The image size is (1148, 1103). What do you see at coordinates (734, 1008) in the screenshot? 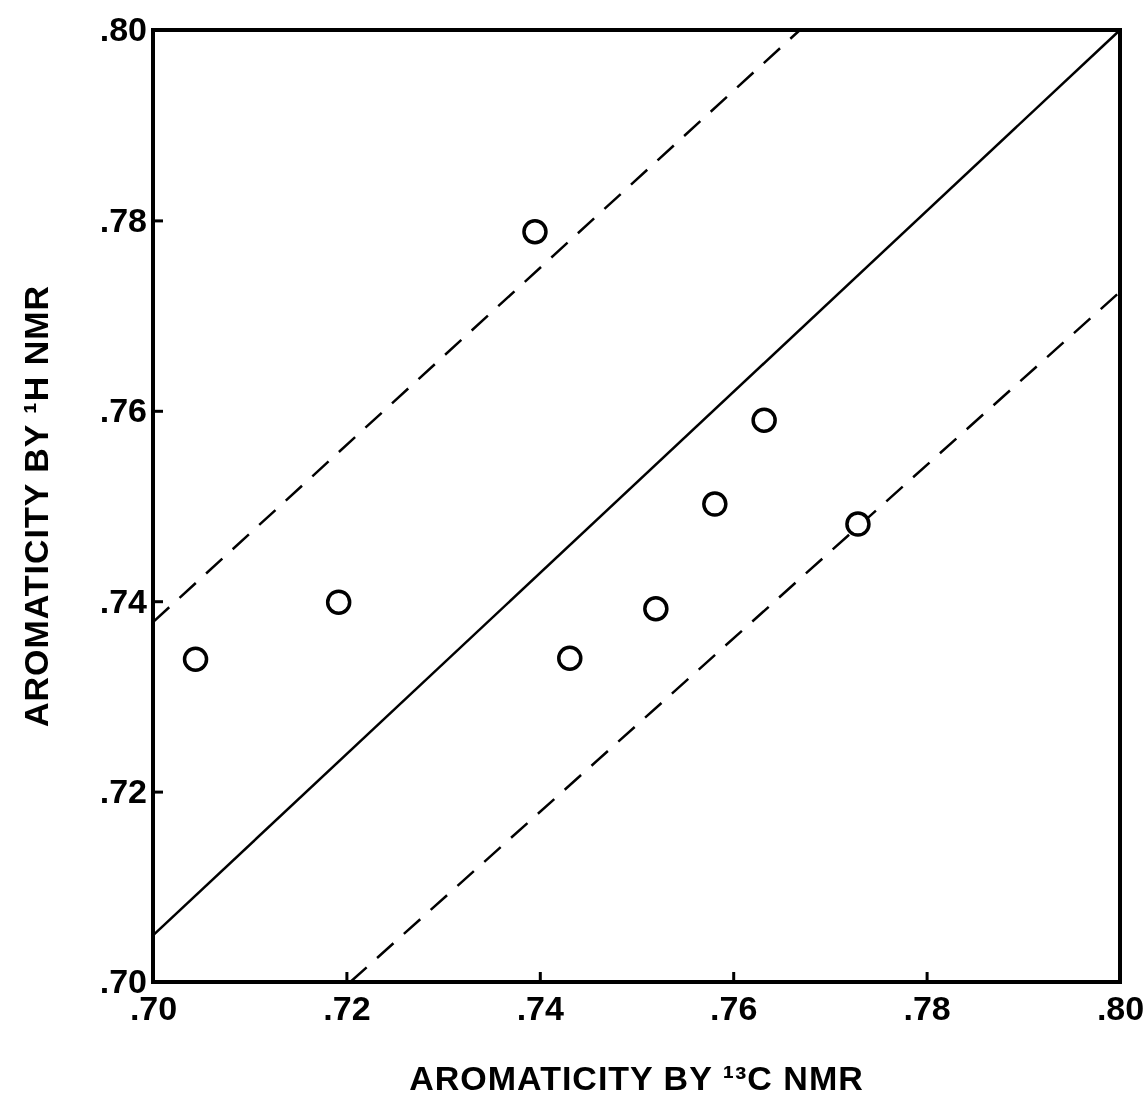
I see `x-tick-label: .76` at bounding box center [734, 1008].